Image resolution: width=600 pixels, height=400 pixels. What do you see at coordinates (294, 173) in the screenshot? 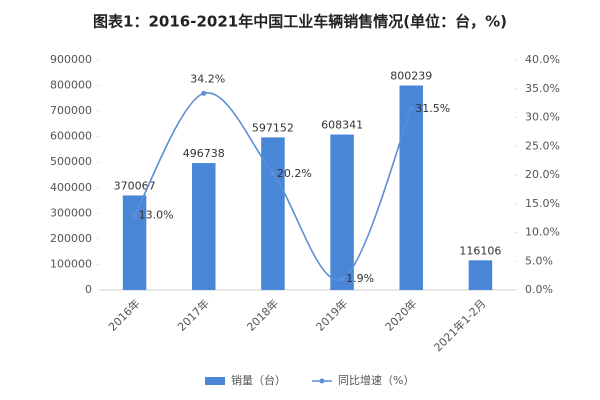
I see `line-value-label: 20.2%` at bounding box center [294, 173].